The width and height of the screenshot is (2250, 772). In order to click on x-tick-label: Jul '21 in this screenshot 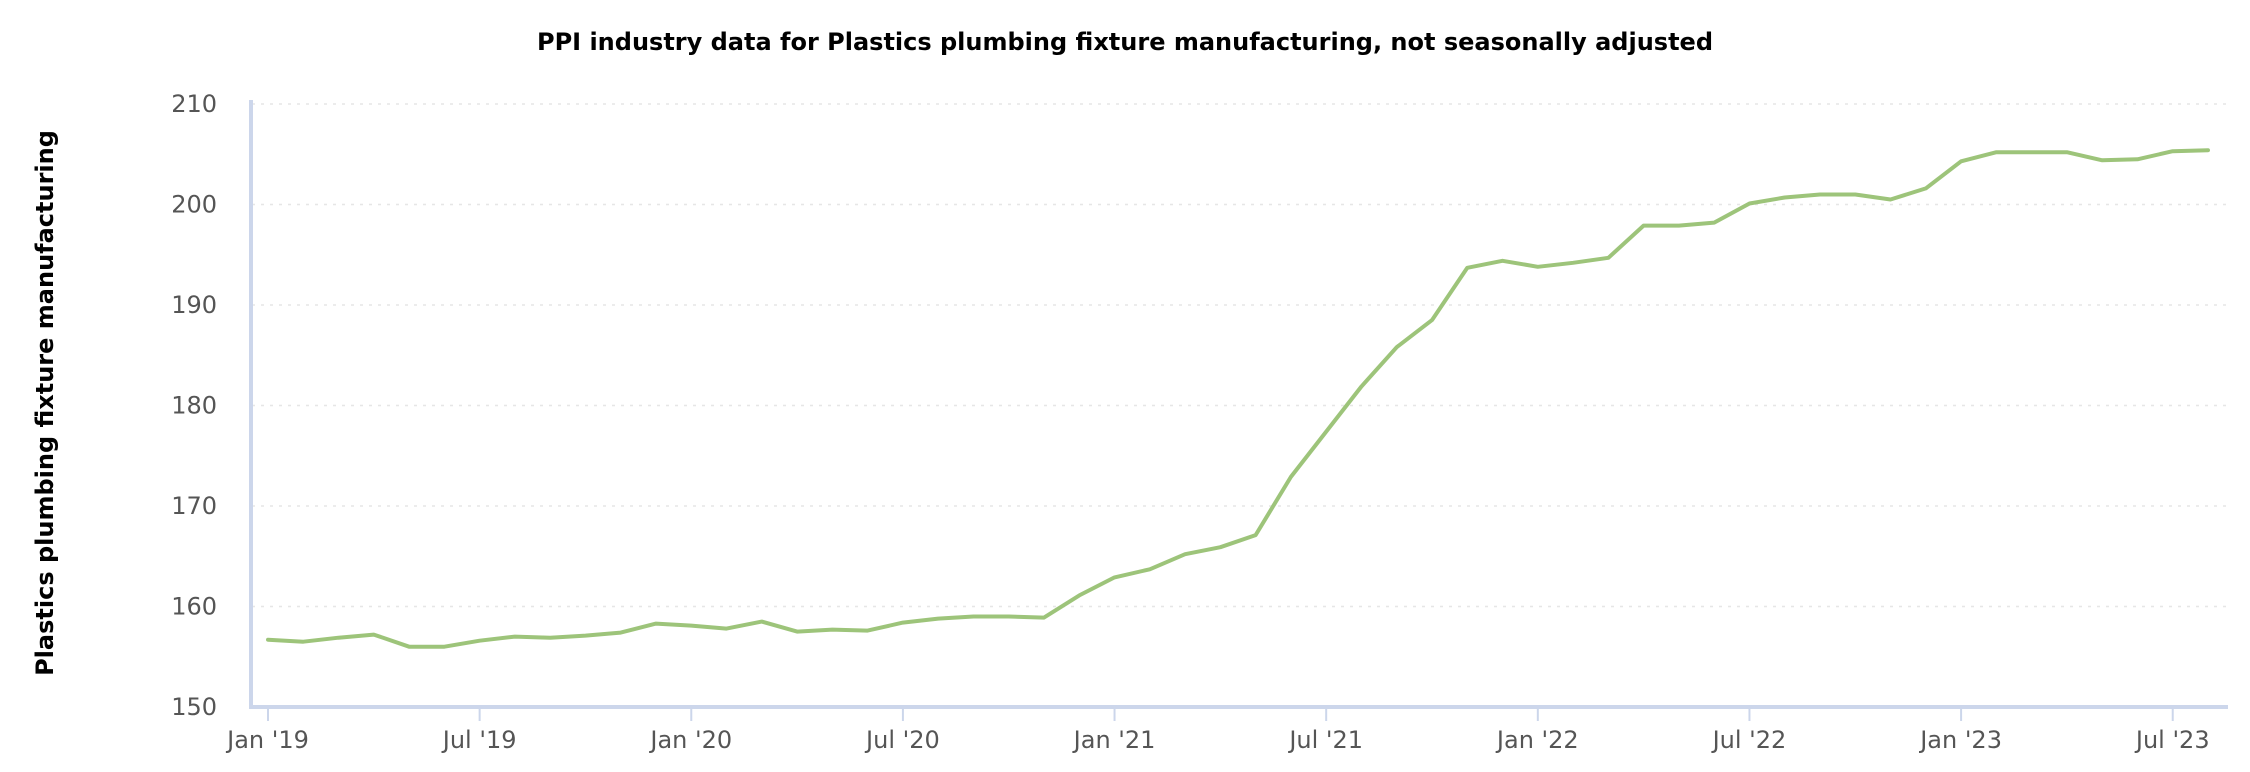, I will do `click(1325, 740)`.